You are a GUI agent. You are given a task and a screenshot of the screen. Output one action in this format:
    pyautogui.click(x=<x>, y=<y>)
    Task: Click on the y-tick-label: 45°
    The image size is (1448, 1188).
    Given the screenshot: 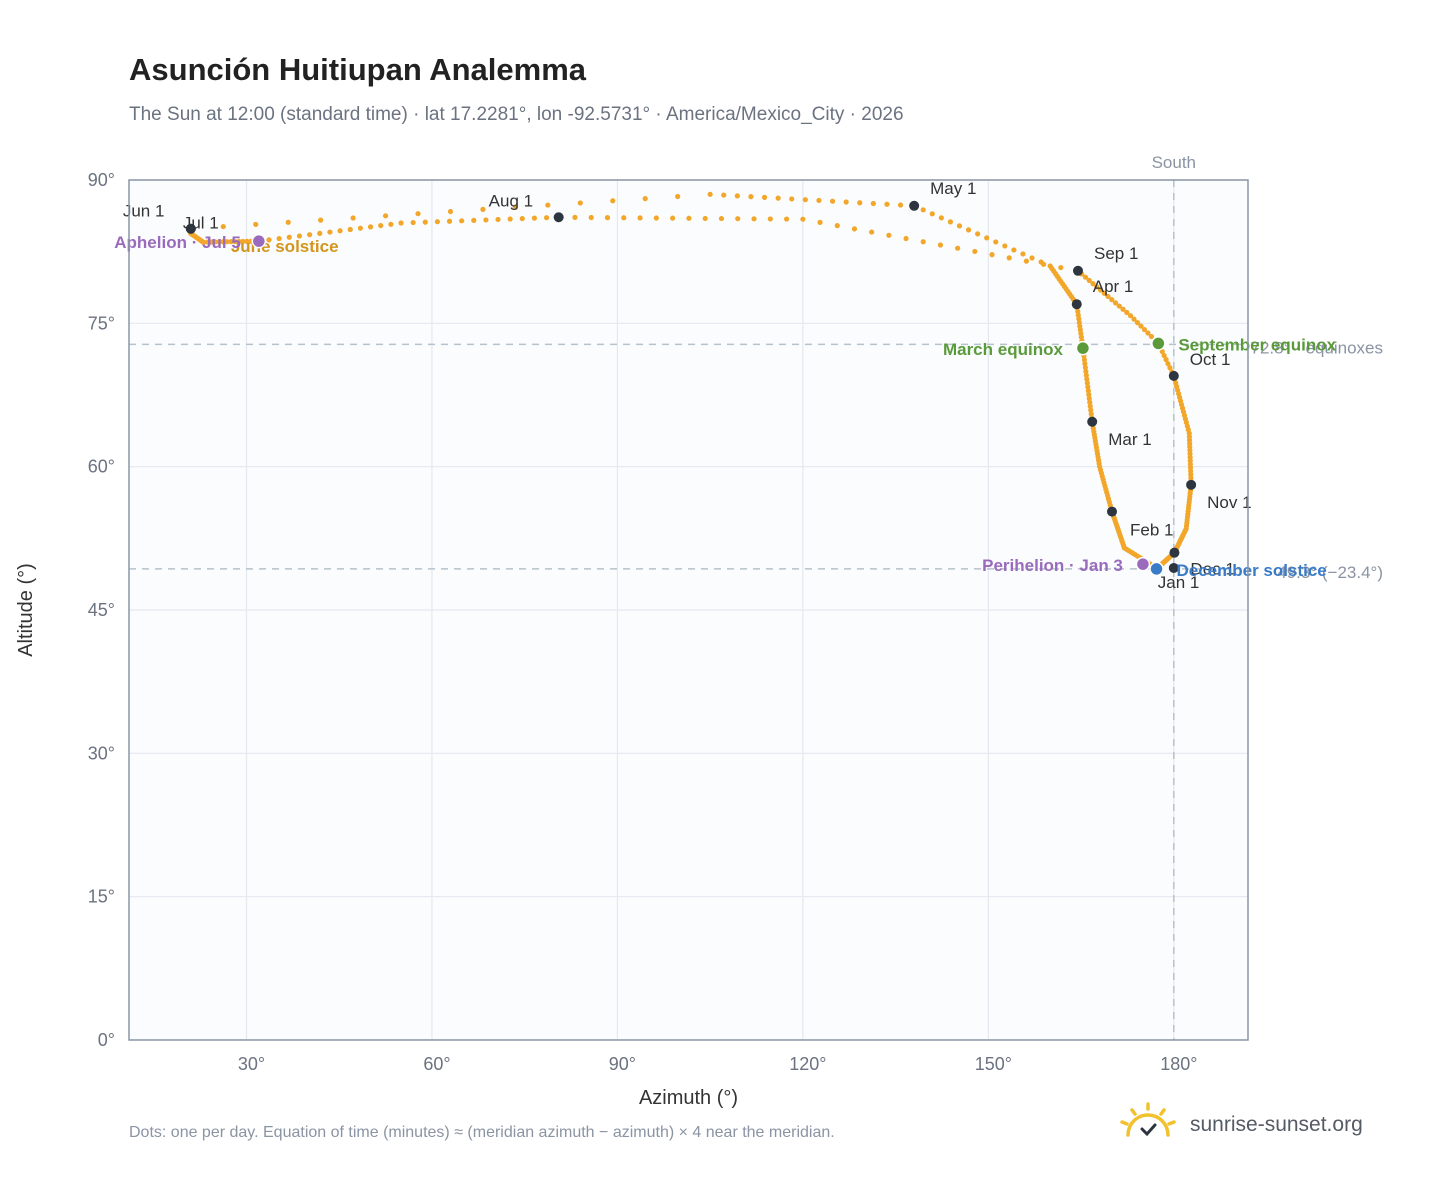 What is the action you would take?
    pyautogui.click(x=101, y=610)
    